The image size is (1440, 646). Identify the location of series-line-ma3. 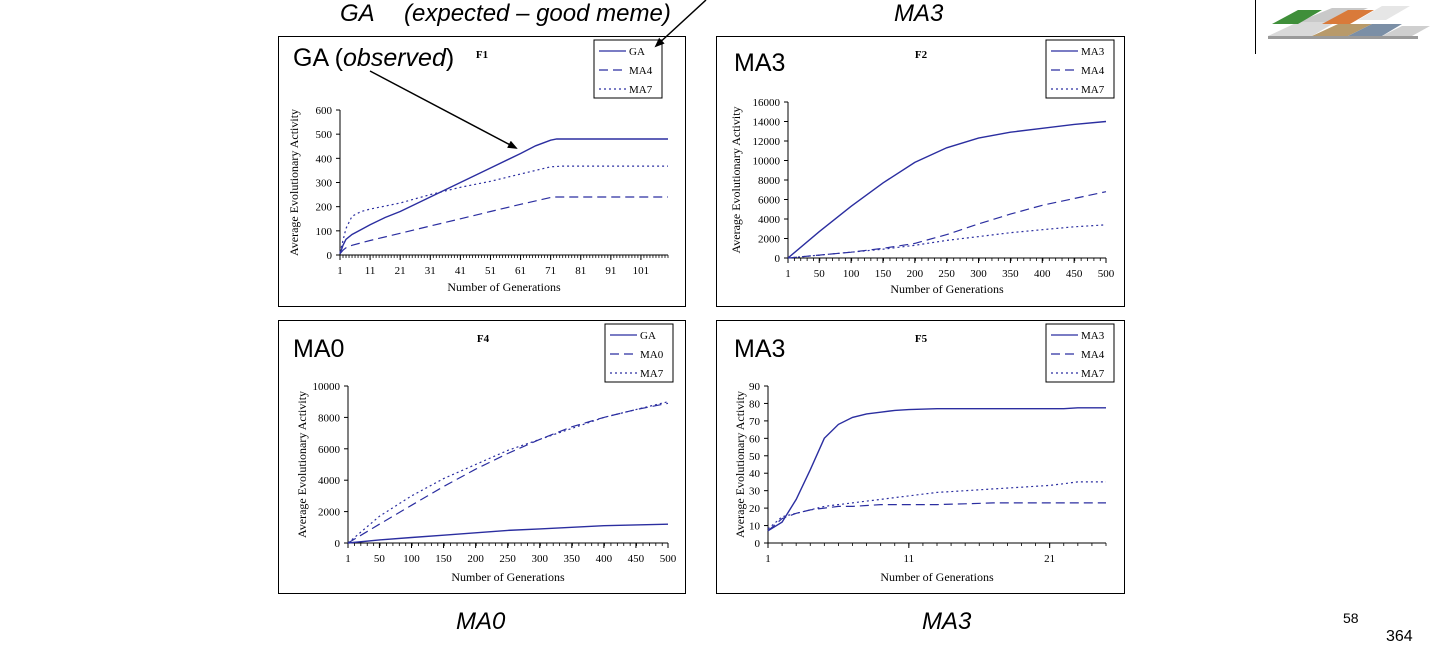
(936, 469).